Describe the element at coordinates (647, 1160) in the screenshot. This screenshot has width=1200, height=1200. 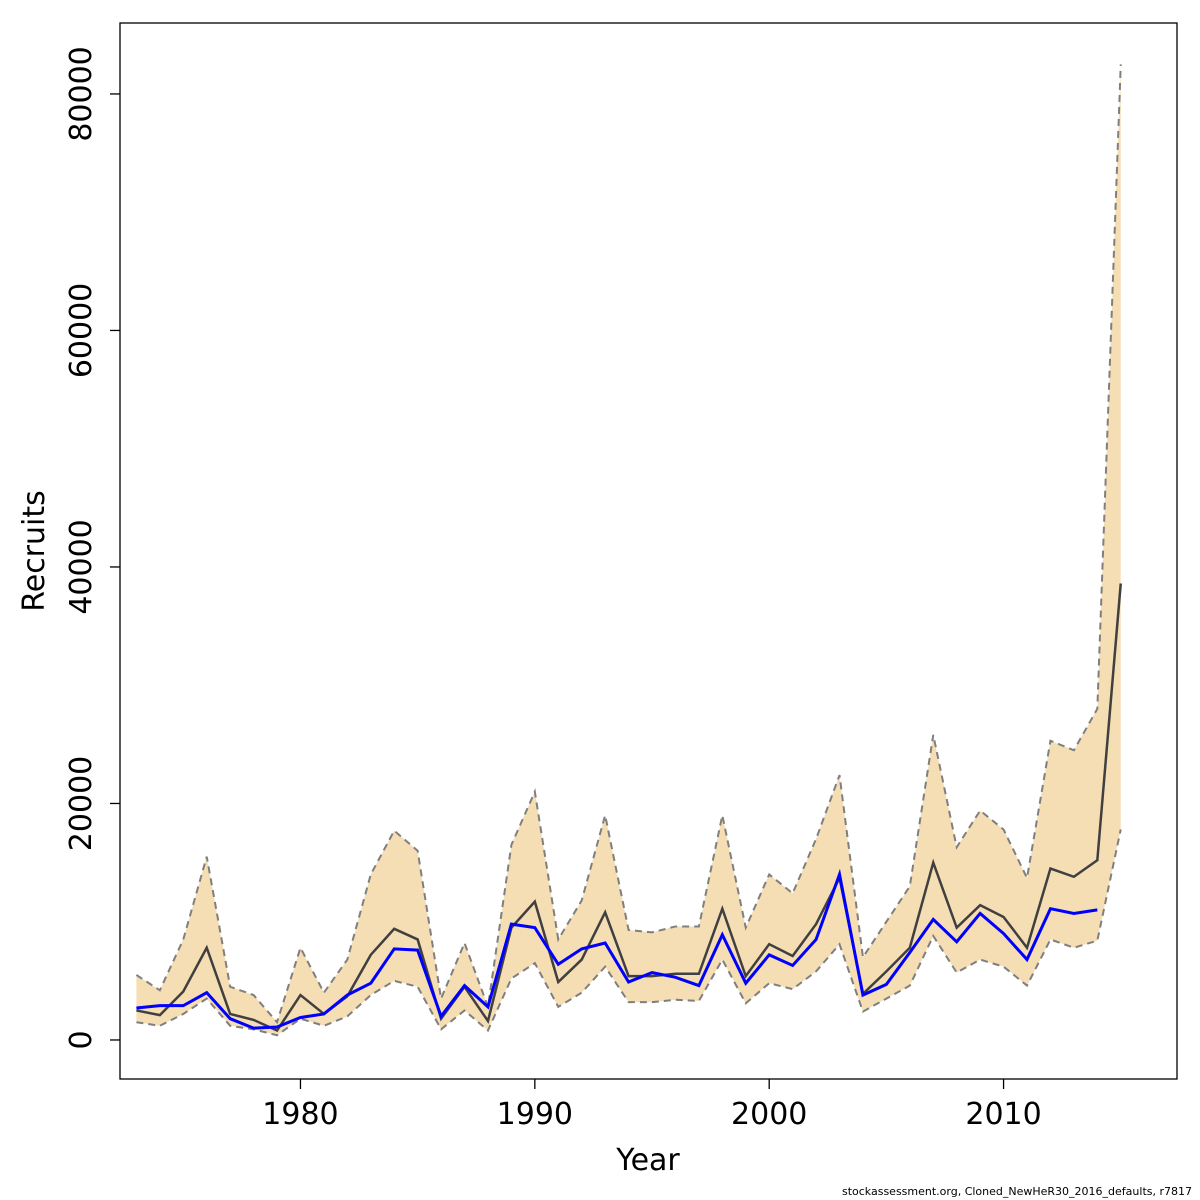
I see `x-axis-title: Year` at that location.